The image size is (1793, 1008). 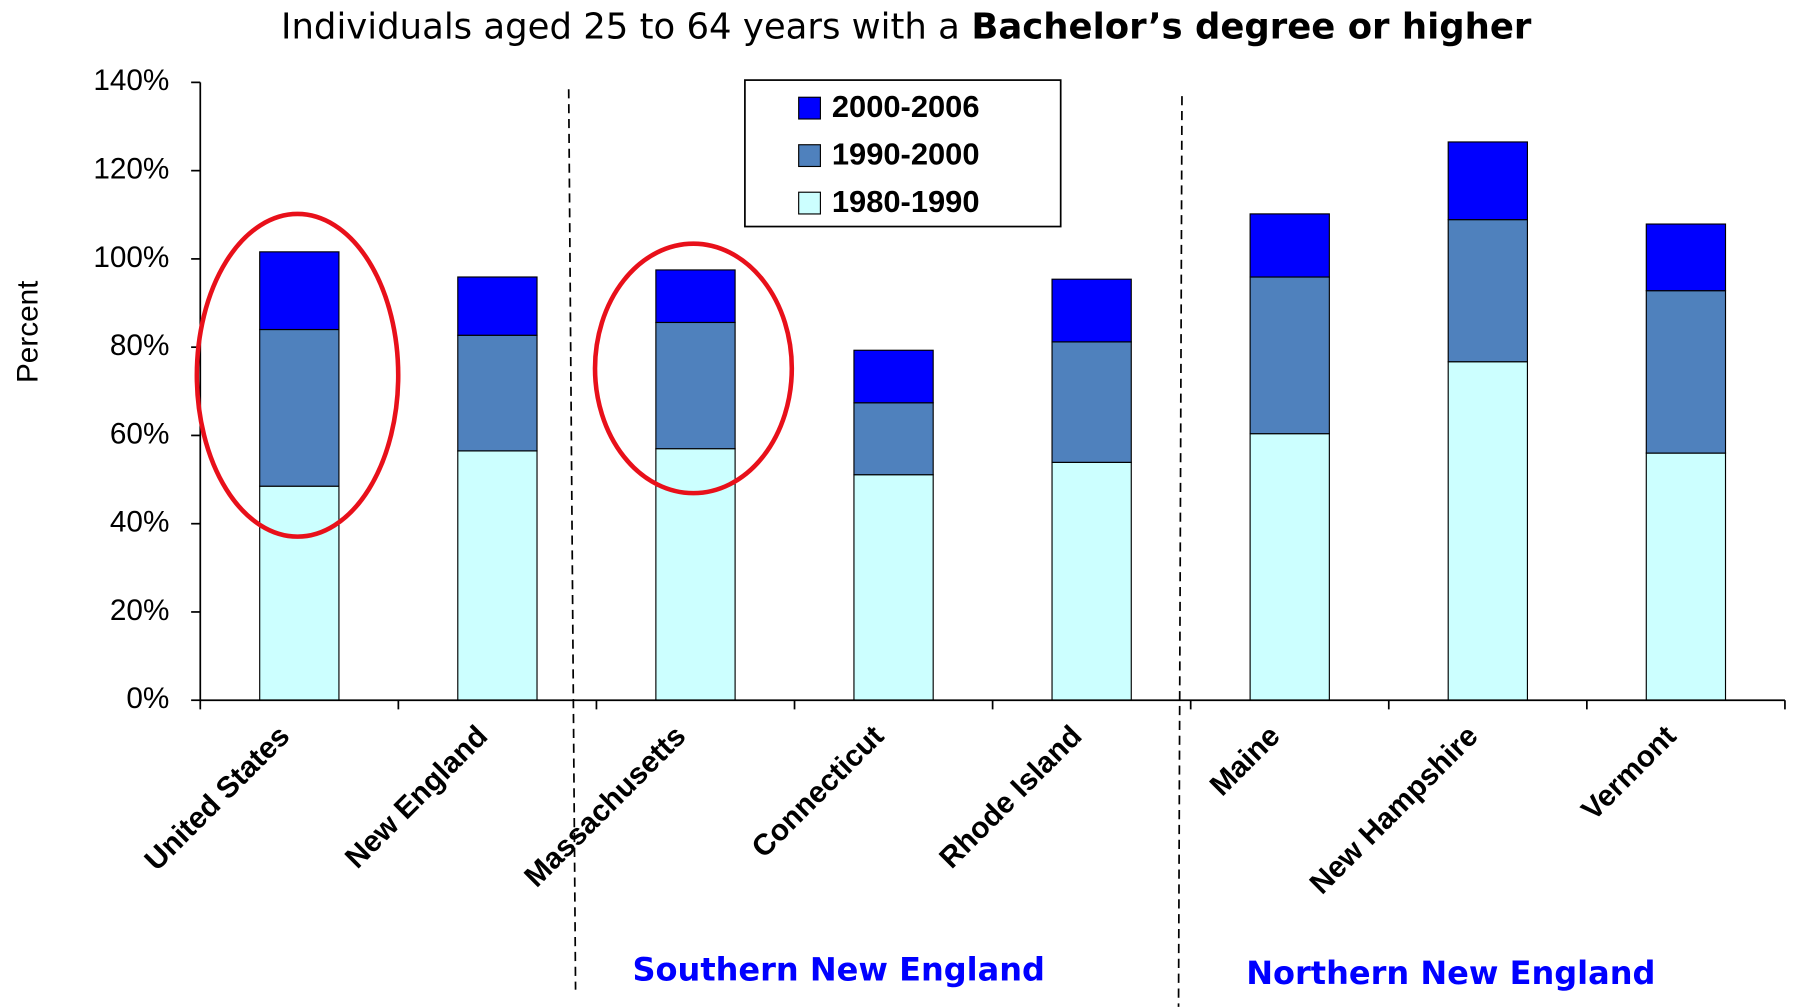 I want to click on x-tick-label: New England, so click(x=416, y=796).